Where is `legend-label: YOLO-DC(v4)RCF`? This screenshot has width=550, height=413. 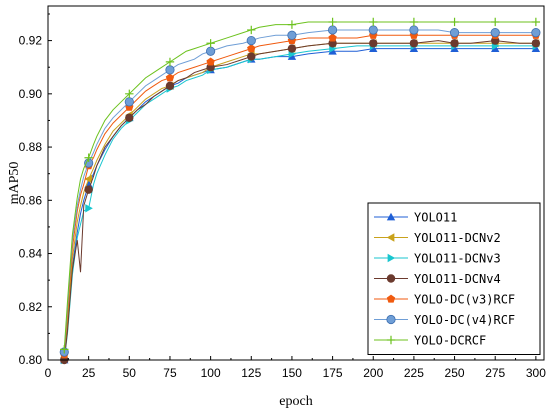 legend-label: YOLO-DC(v4)RCF is located at coordinates (464, 320).